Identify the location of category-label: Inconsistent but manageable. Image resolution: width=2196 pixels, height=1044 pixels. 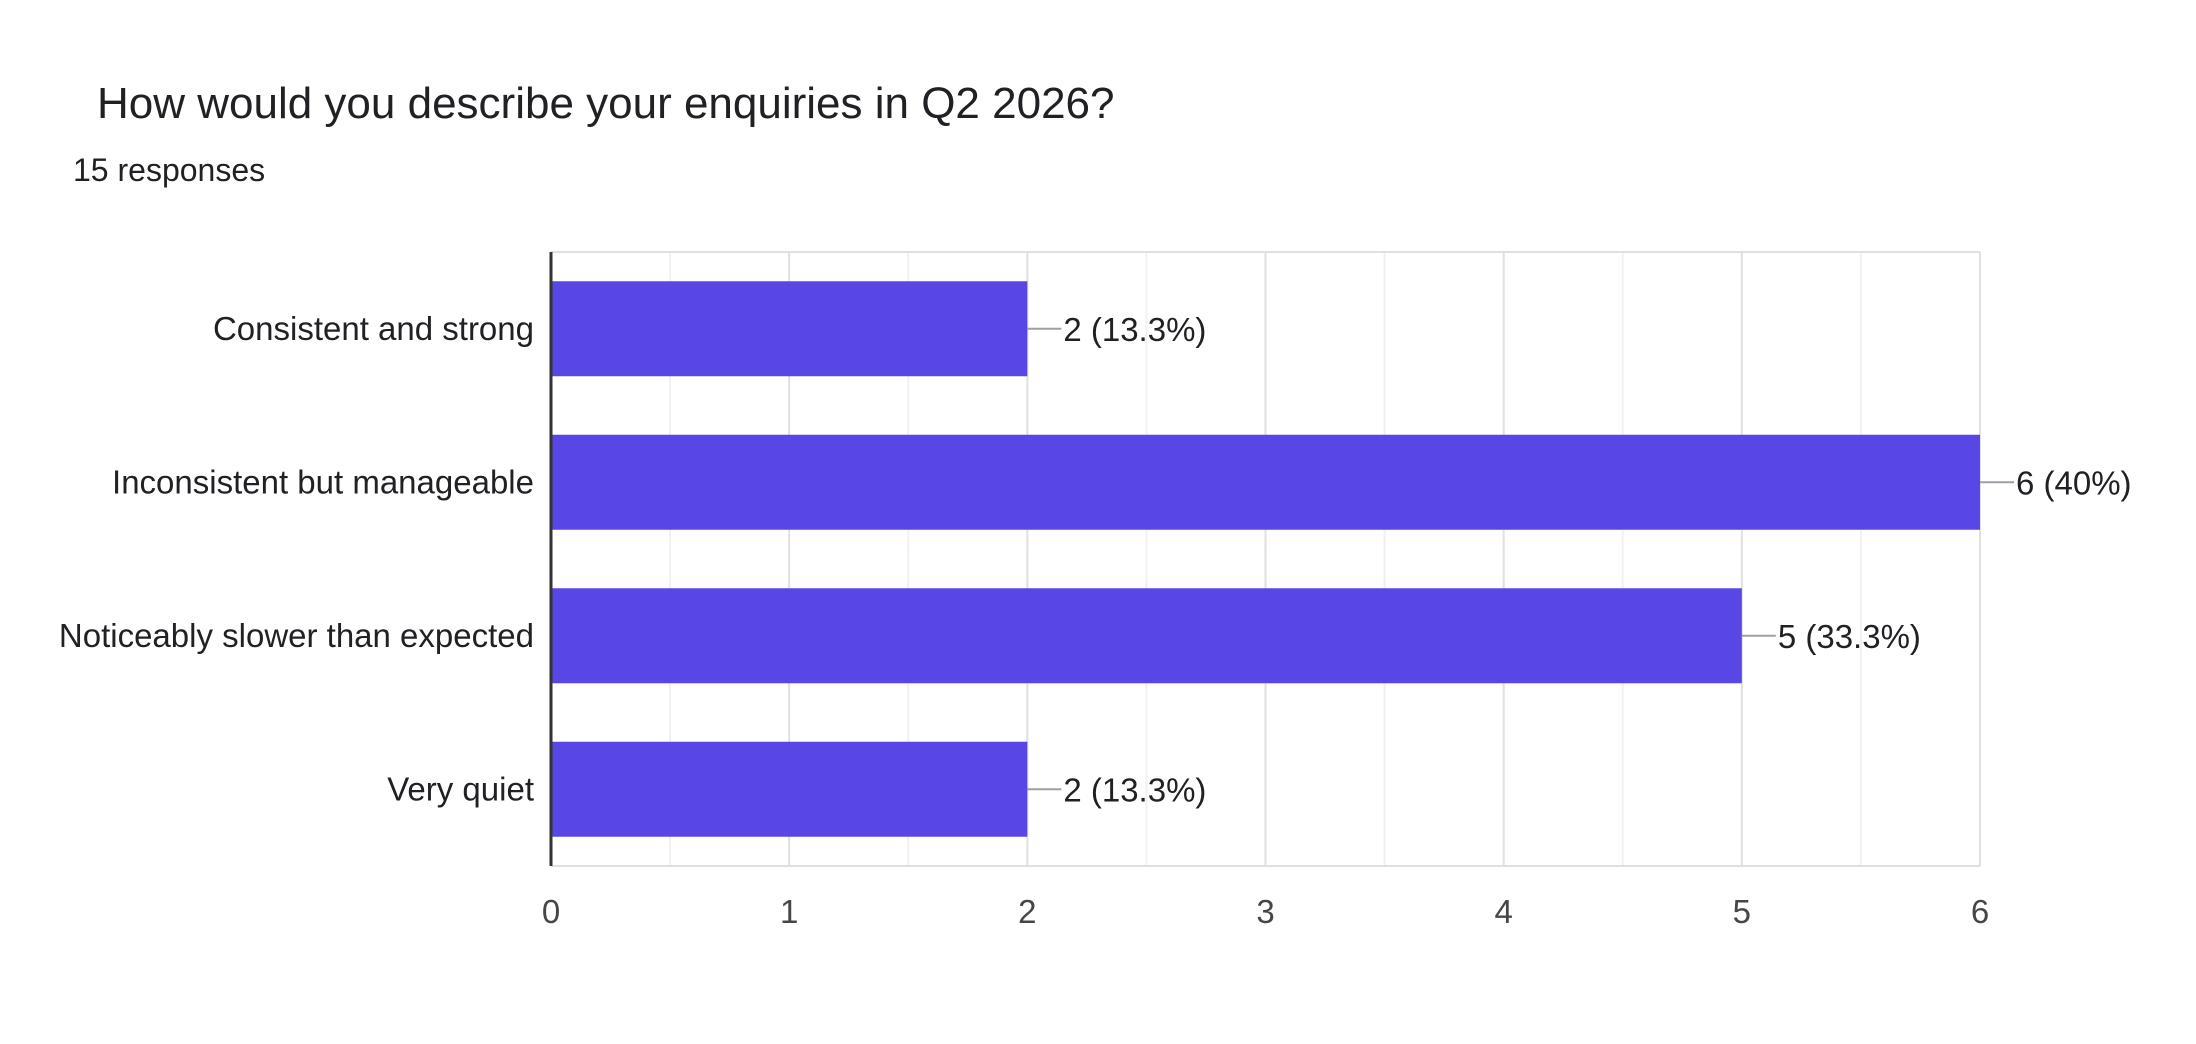
(323, 481).